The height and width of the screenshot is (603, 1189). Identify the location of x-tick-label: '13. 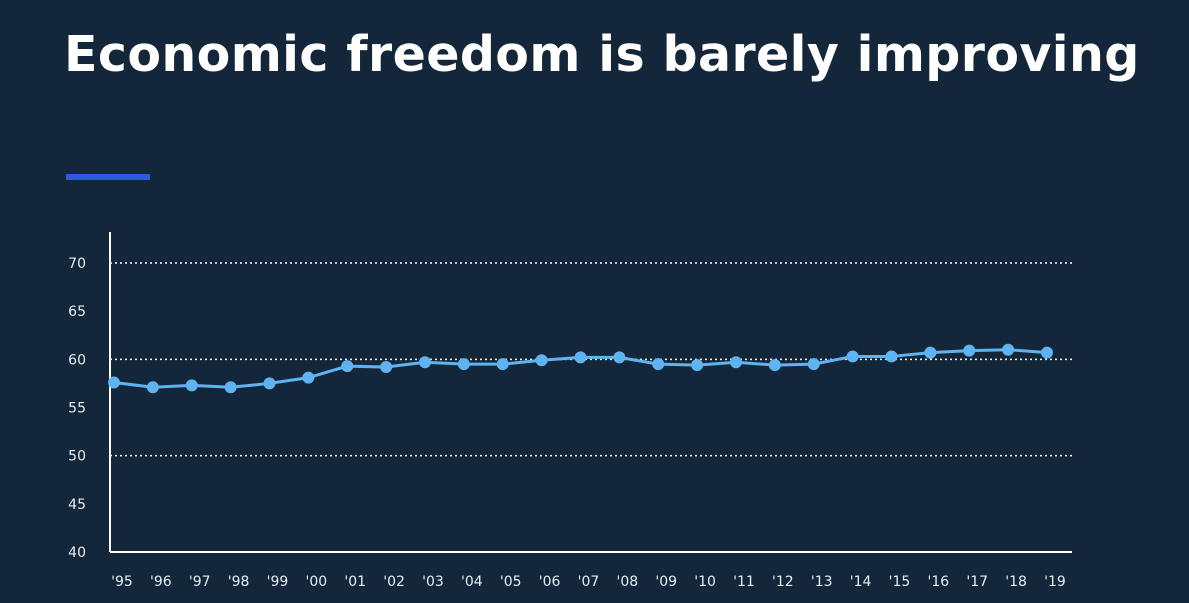
(822, 582).